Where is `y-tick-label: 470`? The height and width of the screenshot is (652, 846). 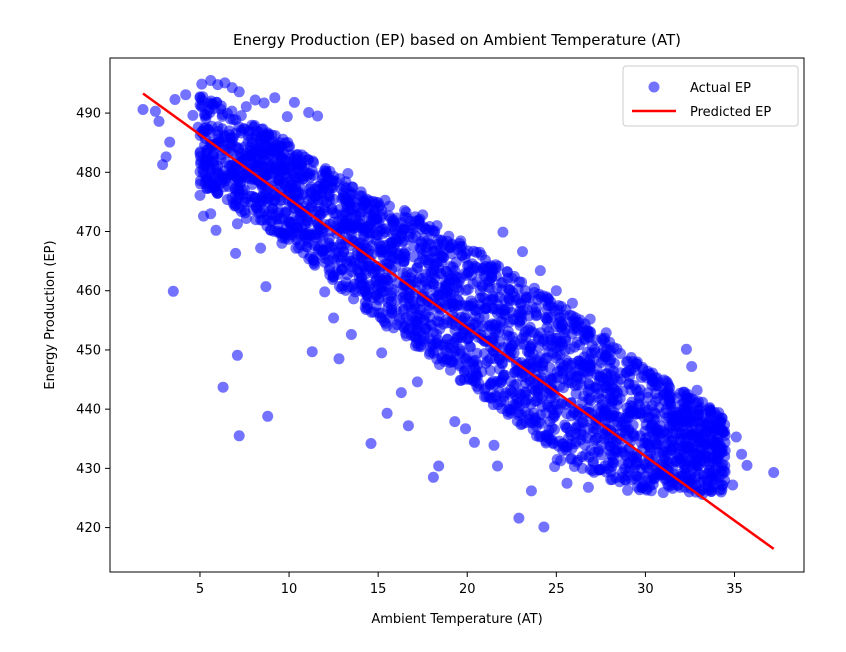 y-tick-label: 470 is located at coordinates (88, 232).